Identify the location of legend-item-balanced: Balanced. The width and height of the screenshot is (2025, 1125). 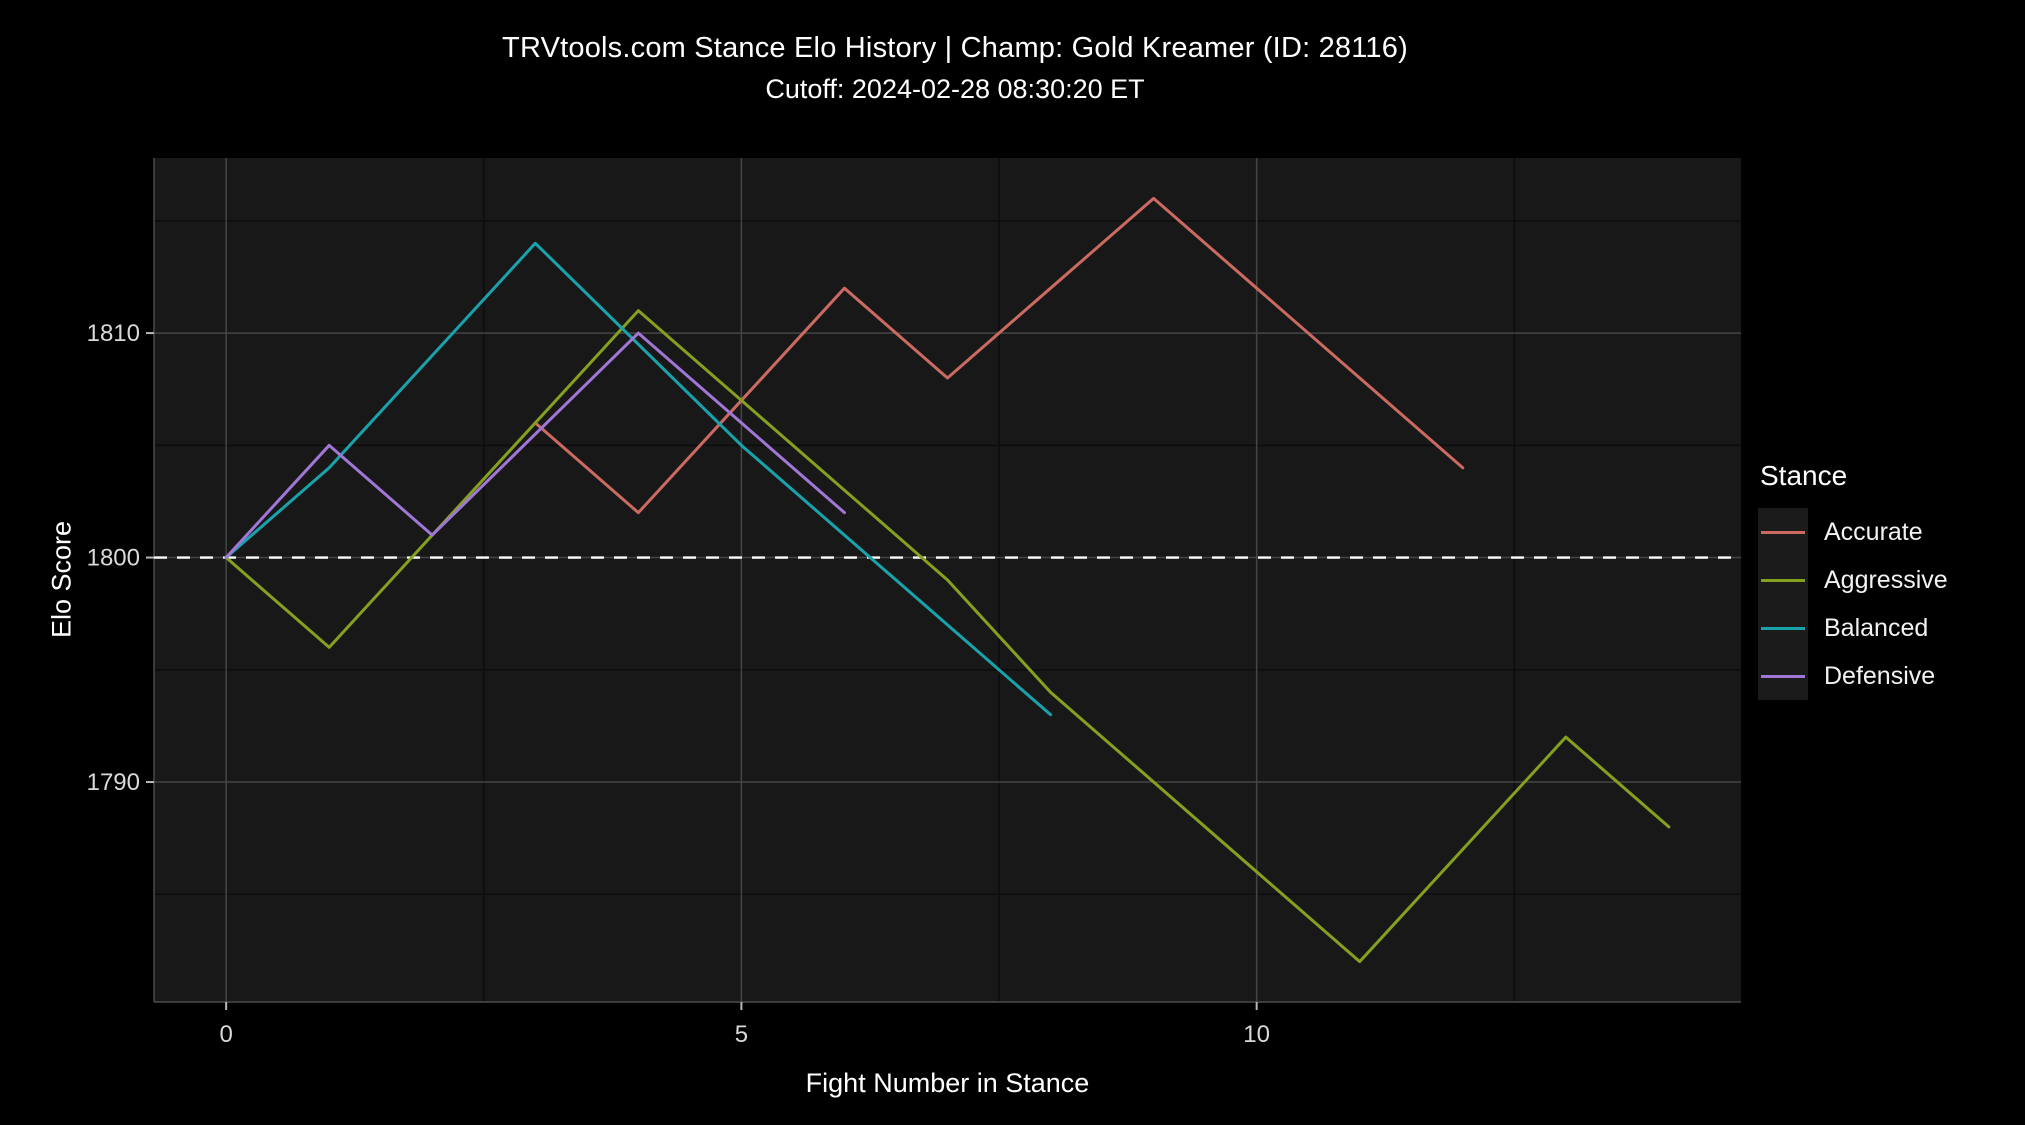
(1853, 628).